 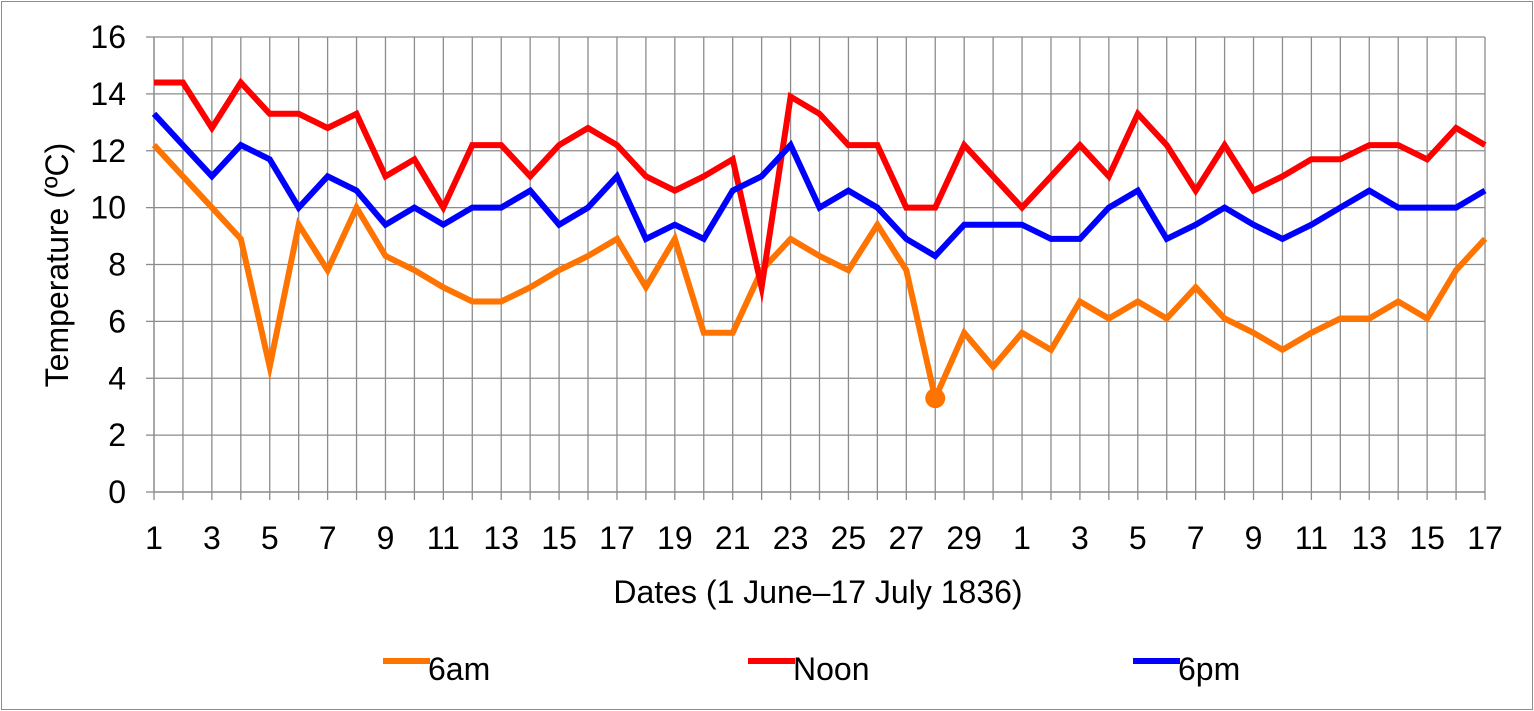 I want to click on x-tick-label: 25, so click(x=849, y=538).